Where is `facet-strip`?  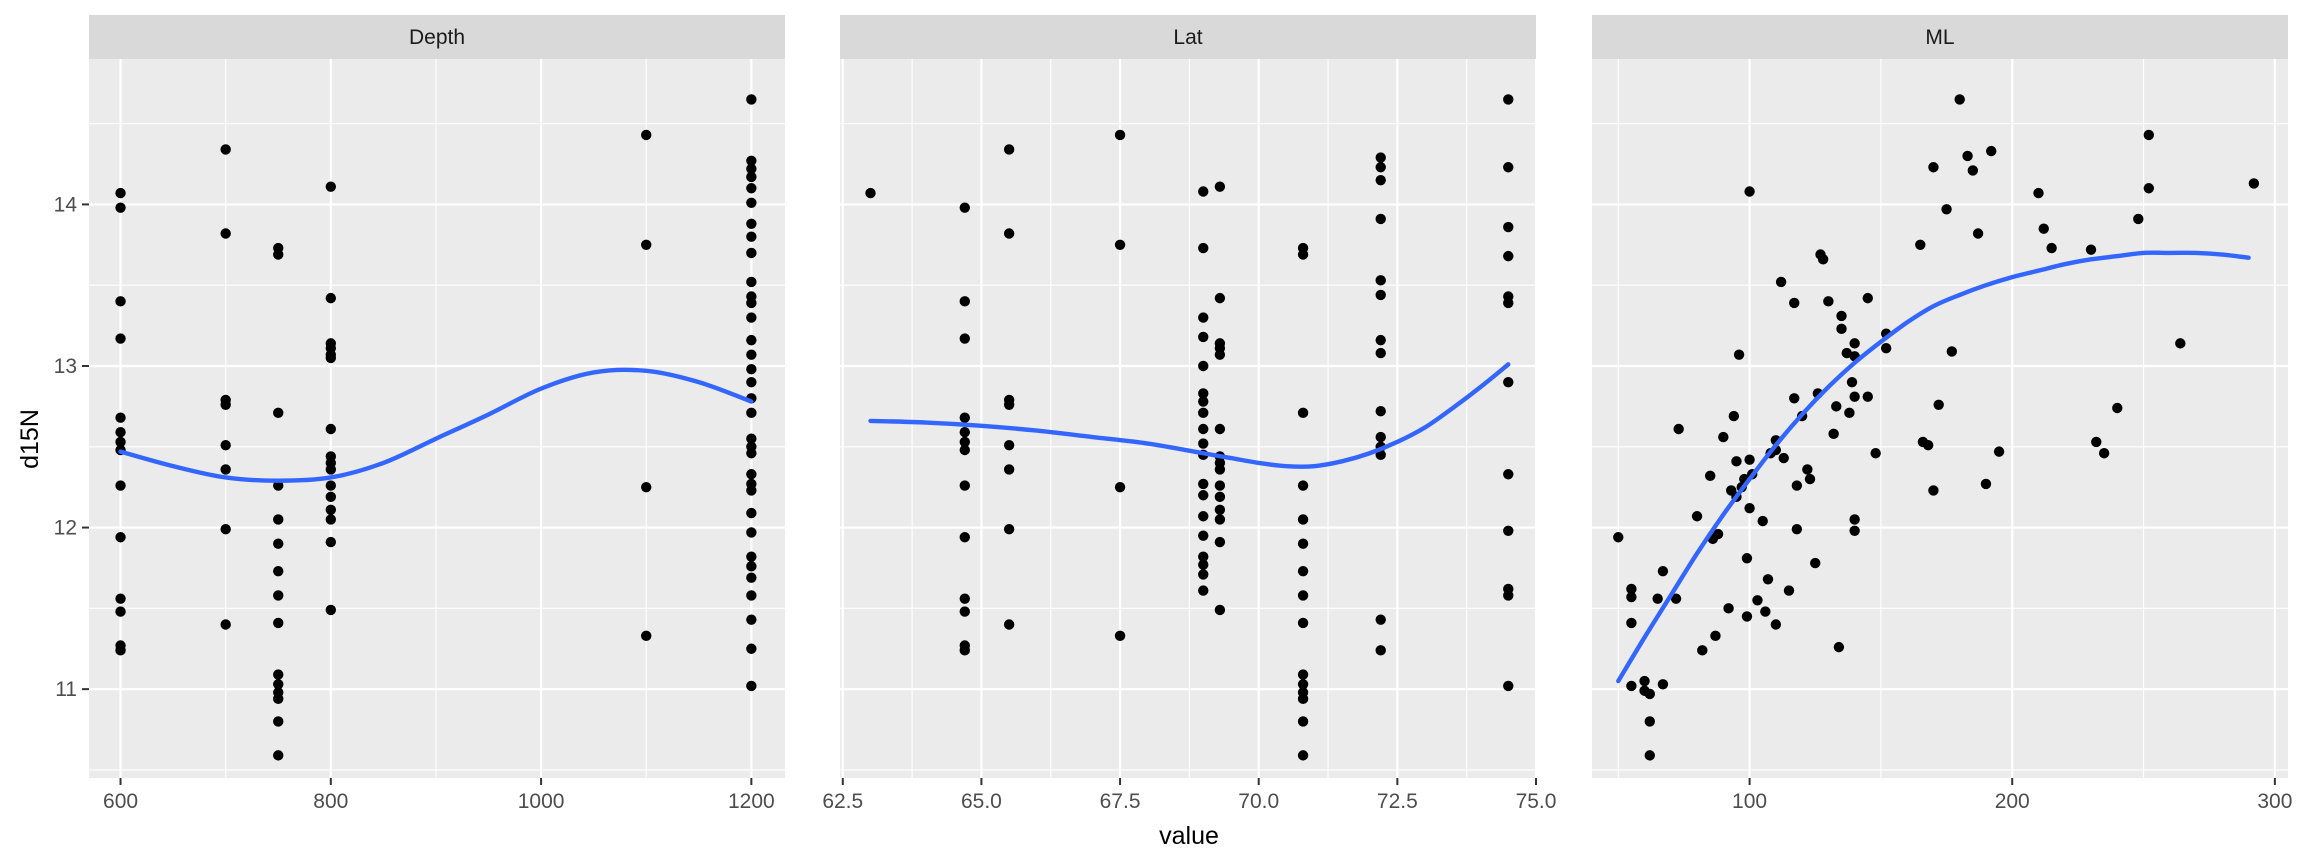
facet-strip is located at coordinates (1188, 37).